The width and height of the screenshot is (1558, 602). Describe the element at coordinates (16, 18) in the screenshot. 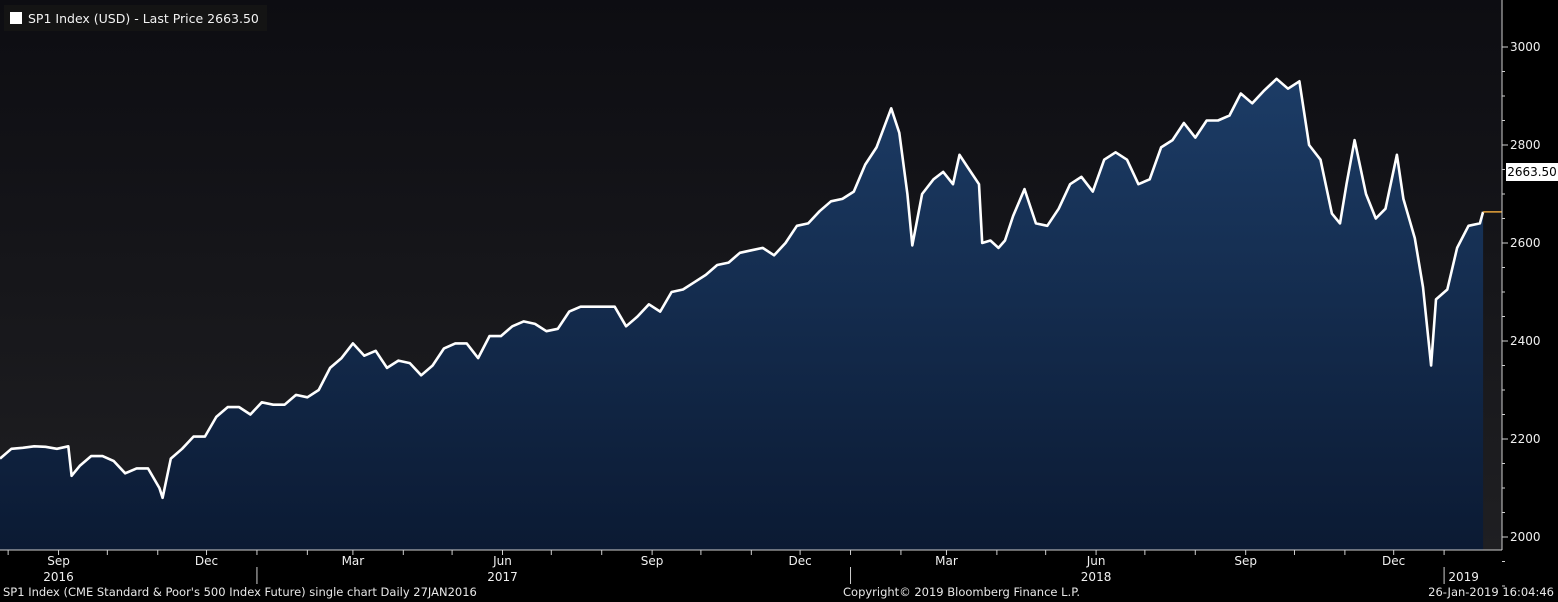

I see `legend-swatch` at that location.